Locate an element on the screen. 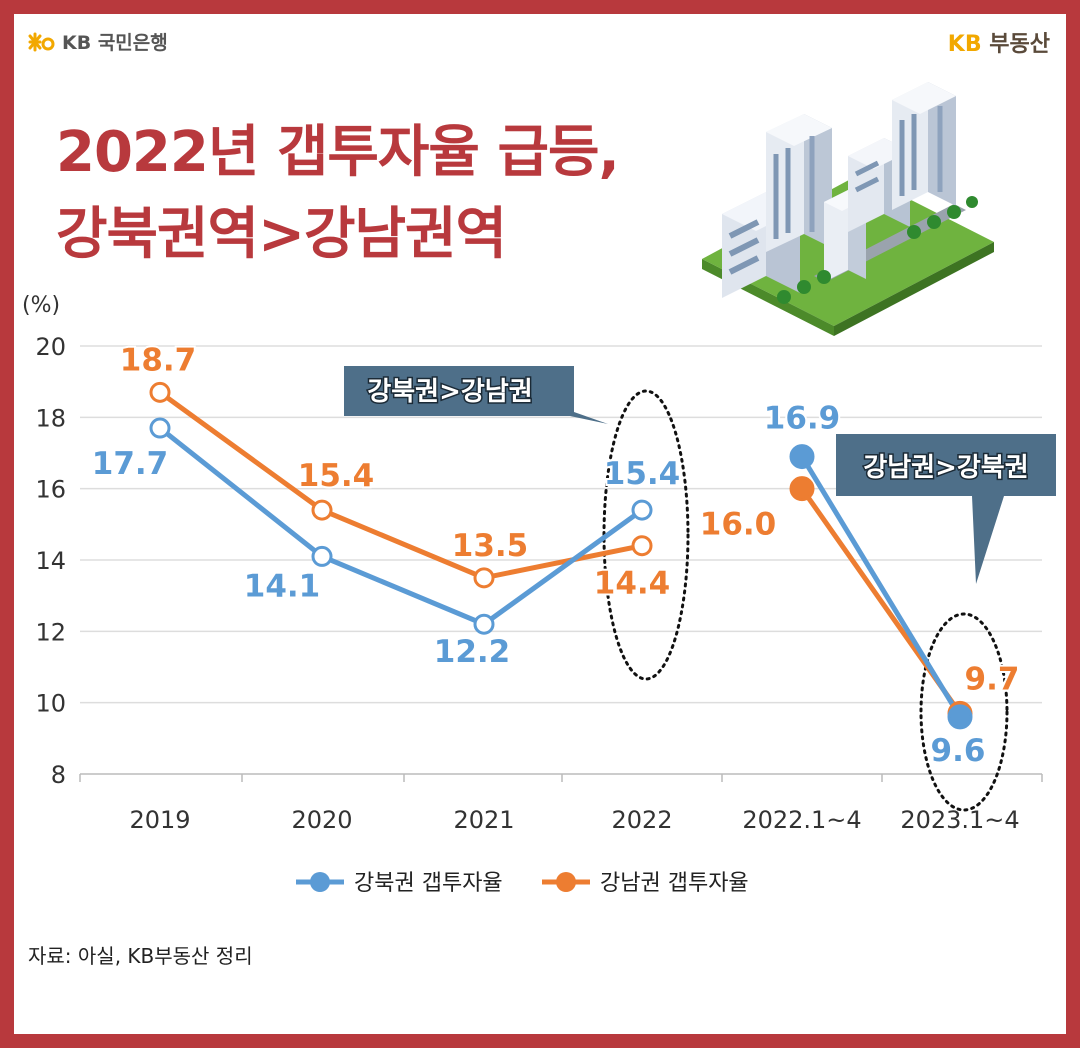 The width and height of the screenshot is (1080, 1048). data-label: 13.5 is located at coordinates (490, 546).